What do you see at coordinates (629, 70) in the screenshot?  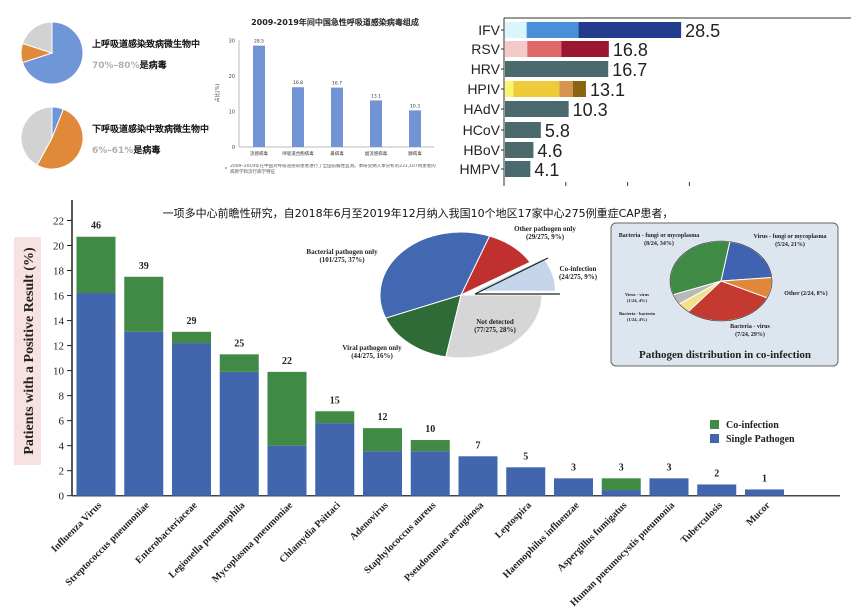 I see `data-label: 16.7` at bounding box center [629, 70].